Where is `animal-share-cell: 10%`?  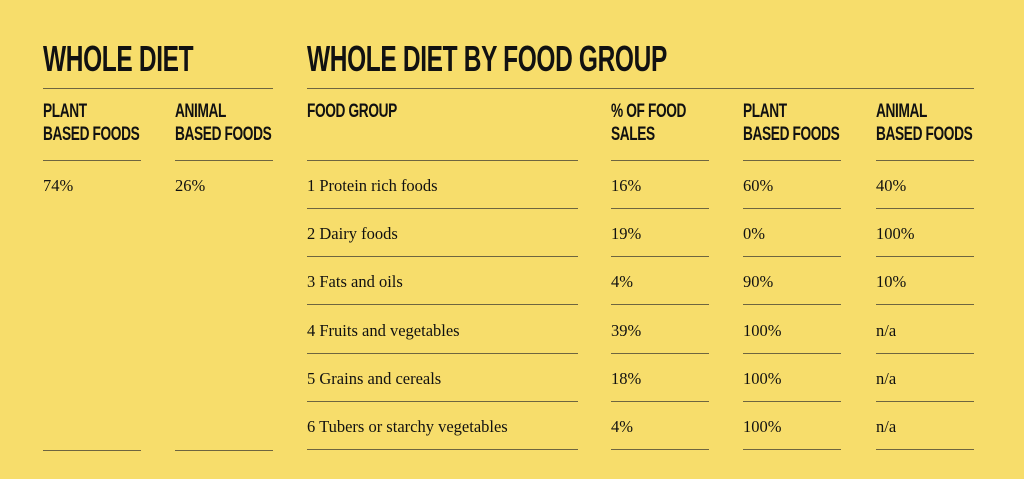
animal-share-cell: 10% is located at coordinates (891, 282).